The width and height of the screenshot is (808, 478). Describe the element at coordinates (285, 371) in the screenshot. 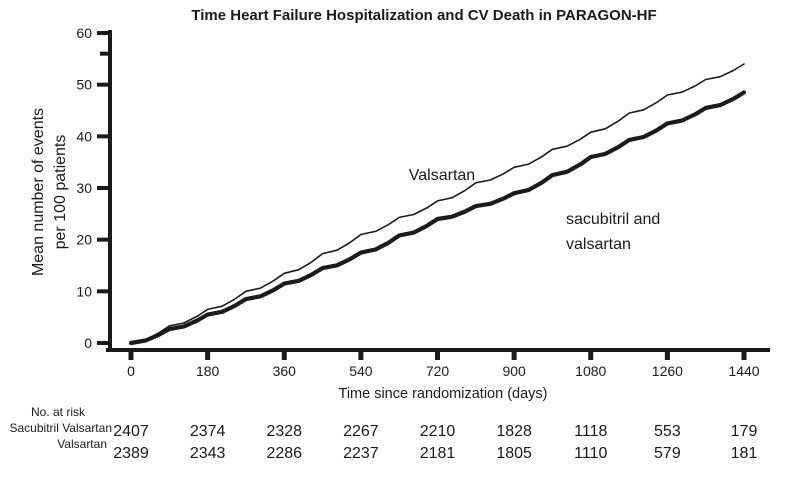

I see `x-tick-label: 360` at that location.